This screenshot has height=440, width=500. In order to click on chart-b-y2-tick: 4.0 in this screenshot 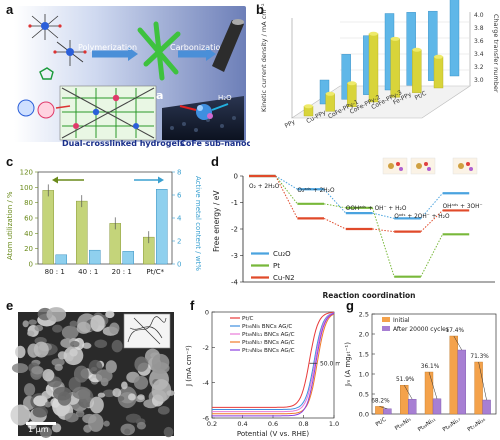, I will do `click(479, 15)`.